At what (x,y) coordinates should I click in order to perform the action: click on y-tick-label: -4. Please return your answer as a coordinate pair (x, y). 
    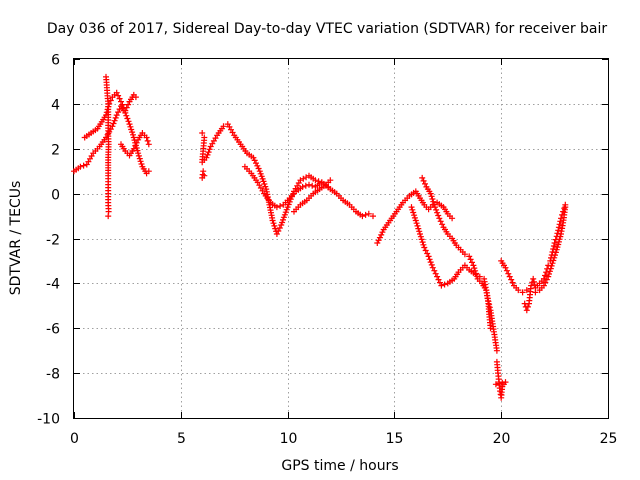
    Looking at the image, I should click on (53, 285).